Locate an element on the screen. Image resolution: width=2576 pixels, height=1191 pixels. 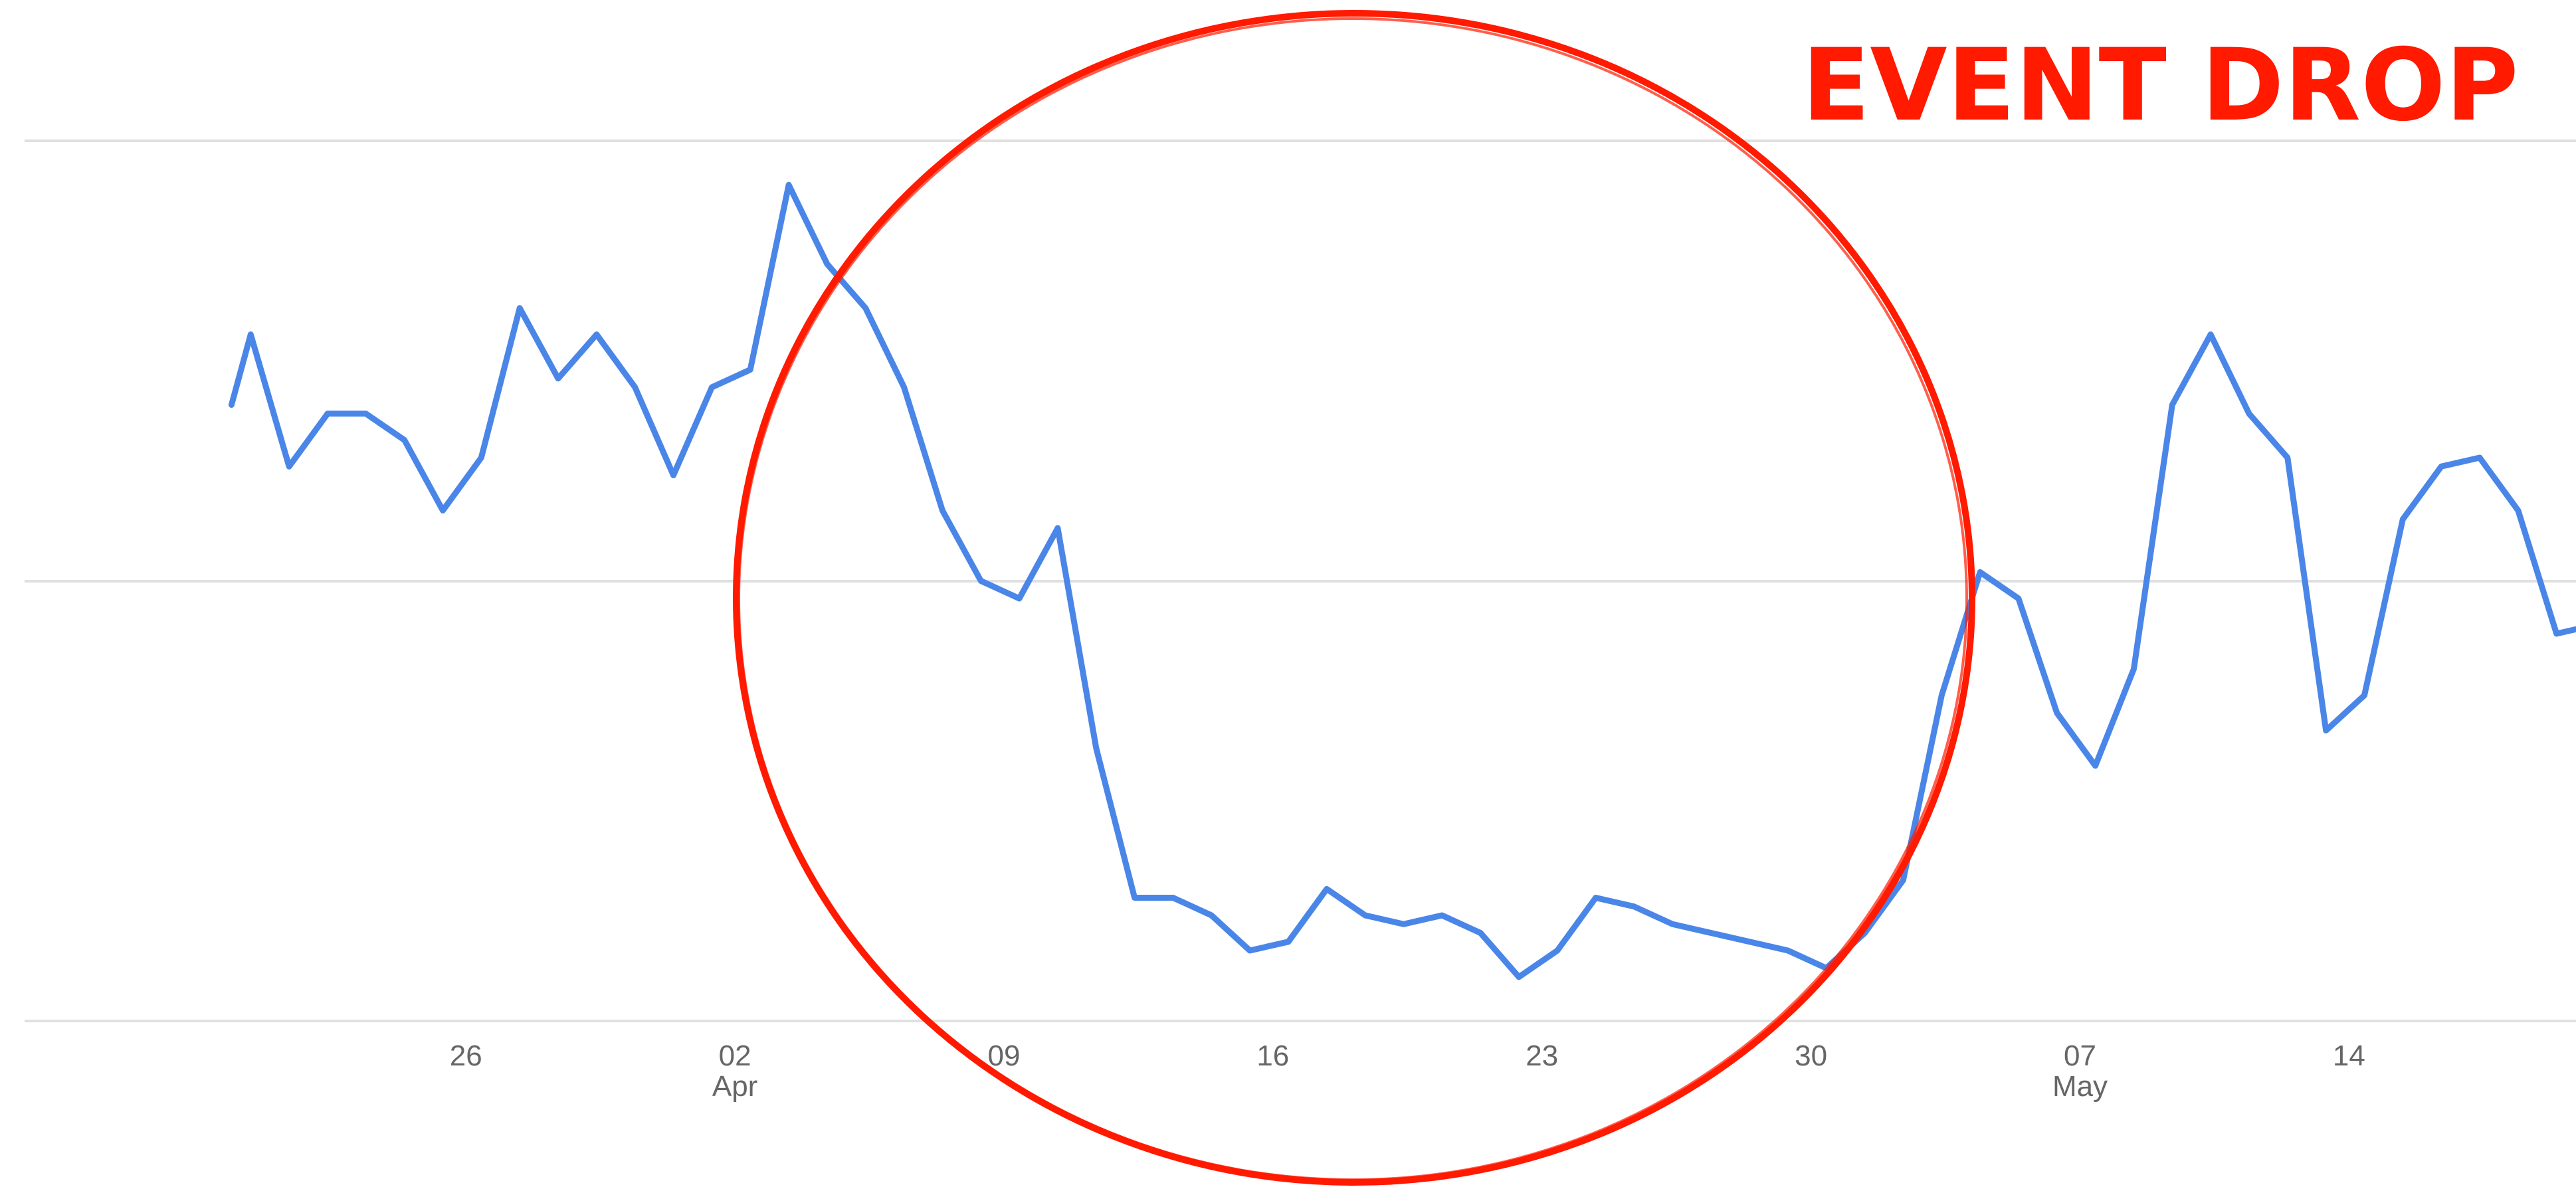
x-tick-month-label: May is located at coordinates (2080, 1086).